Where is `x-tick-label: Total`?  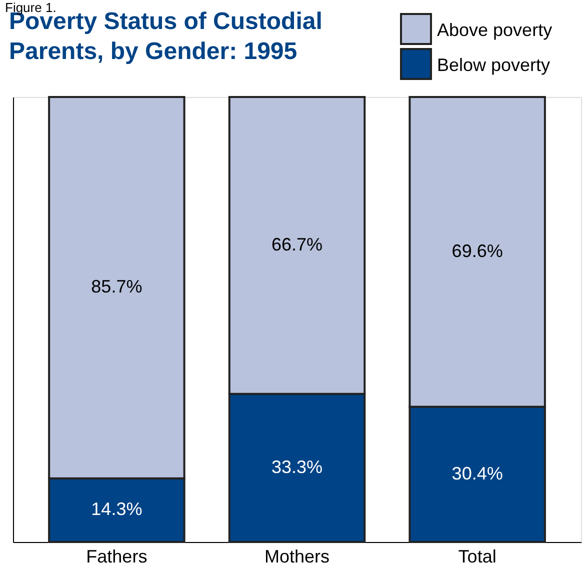
x-tick-label: Total is located at coordinates (477, 556).